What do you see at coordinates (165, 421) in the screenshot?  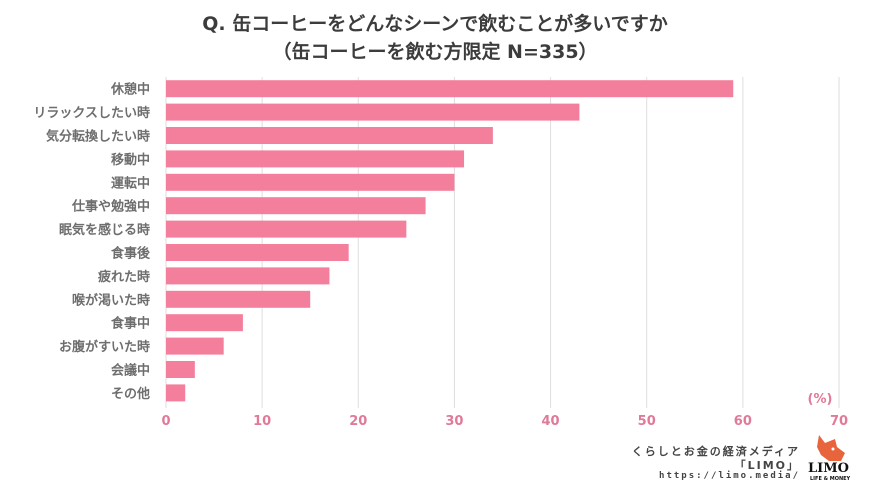 I see `x-tick-label: 0` at bounding box center [165, 421].